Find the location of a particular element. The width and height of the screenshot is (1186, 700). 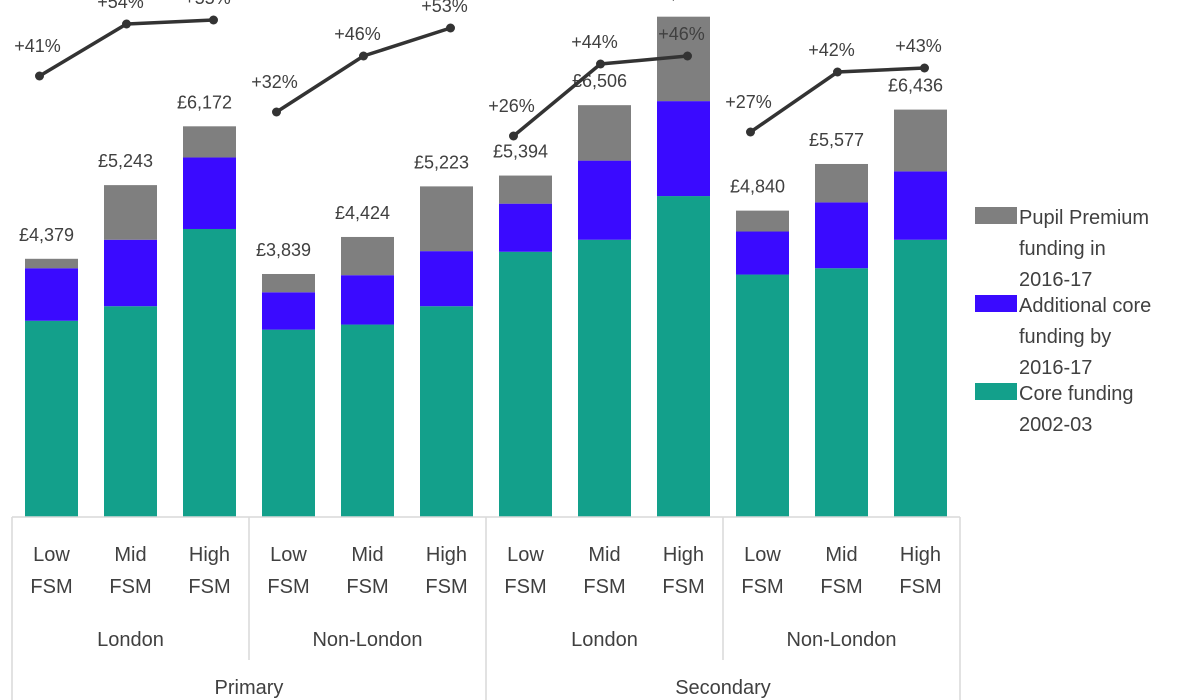

increase-label-6: +26% is located at coordinates (511, 106).